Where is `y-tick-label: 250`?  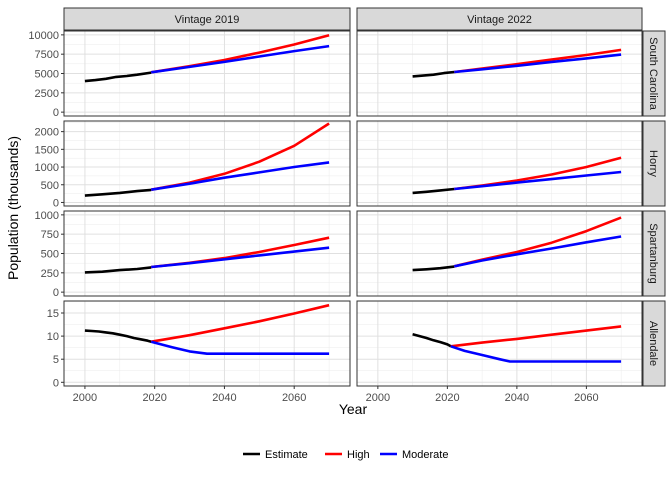
y-tick-label: 250 is located at coordinates (50, 274).